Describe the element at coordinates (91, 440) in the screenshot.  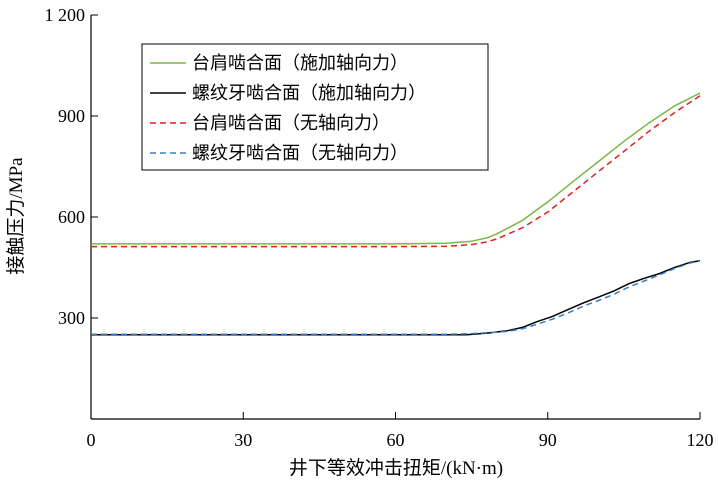
I see `x-tick-label: 0` at that location.